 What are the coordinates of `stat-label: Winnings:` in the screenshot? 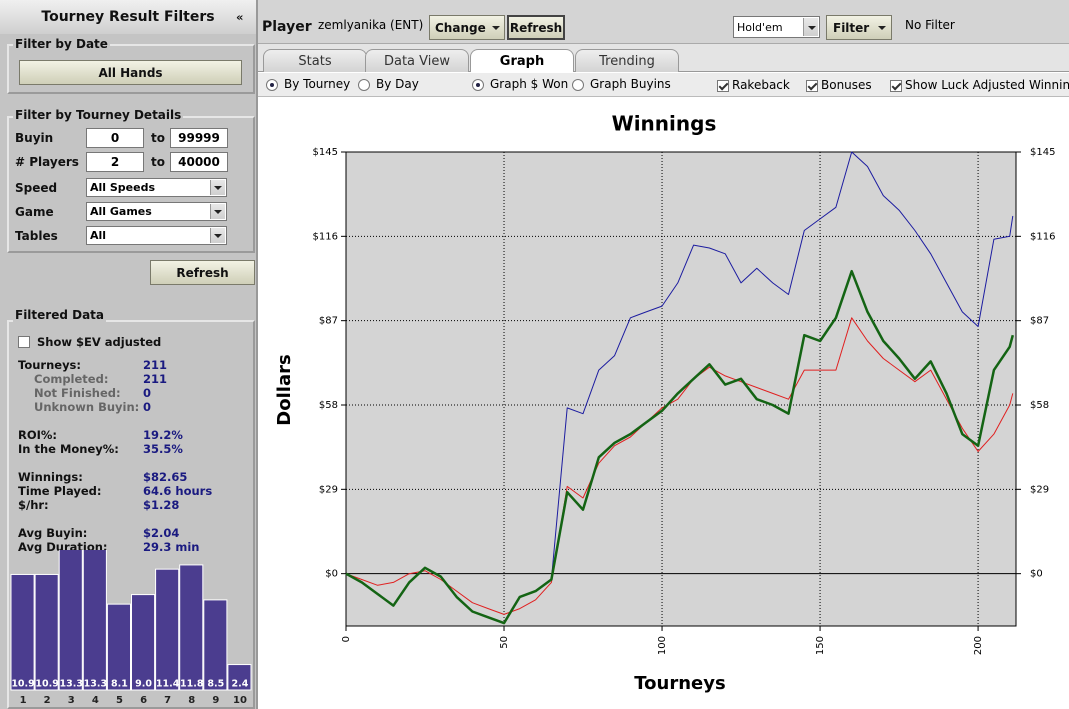 It's located at (50, 477).